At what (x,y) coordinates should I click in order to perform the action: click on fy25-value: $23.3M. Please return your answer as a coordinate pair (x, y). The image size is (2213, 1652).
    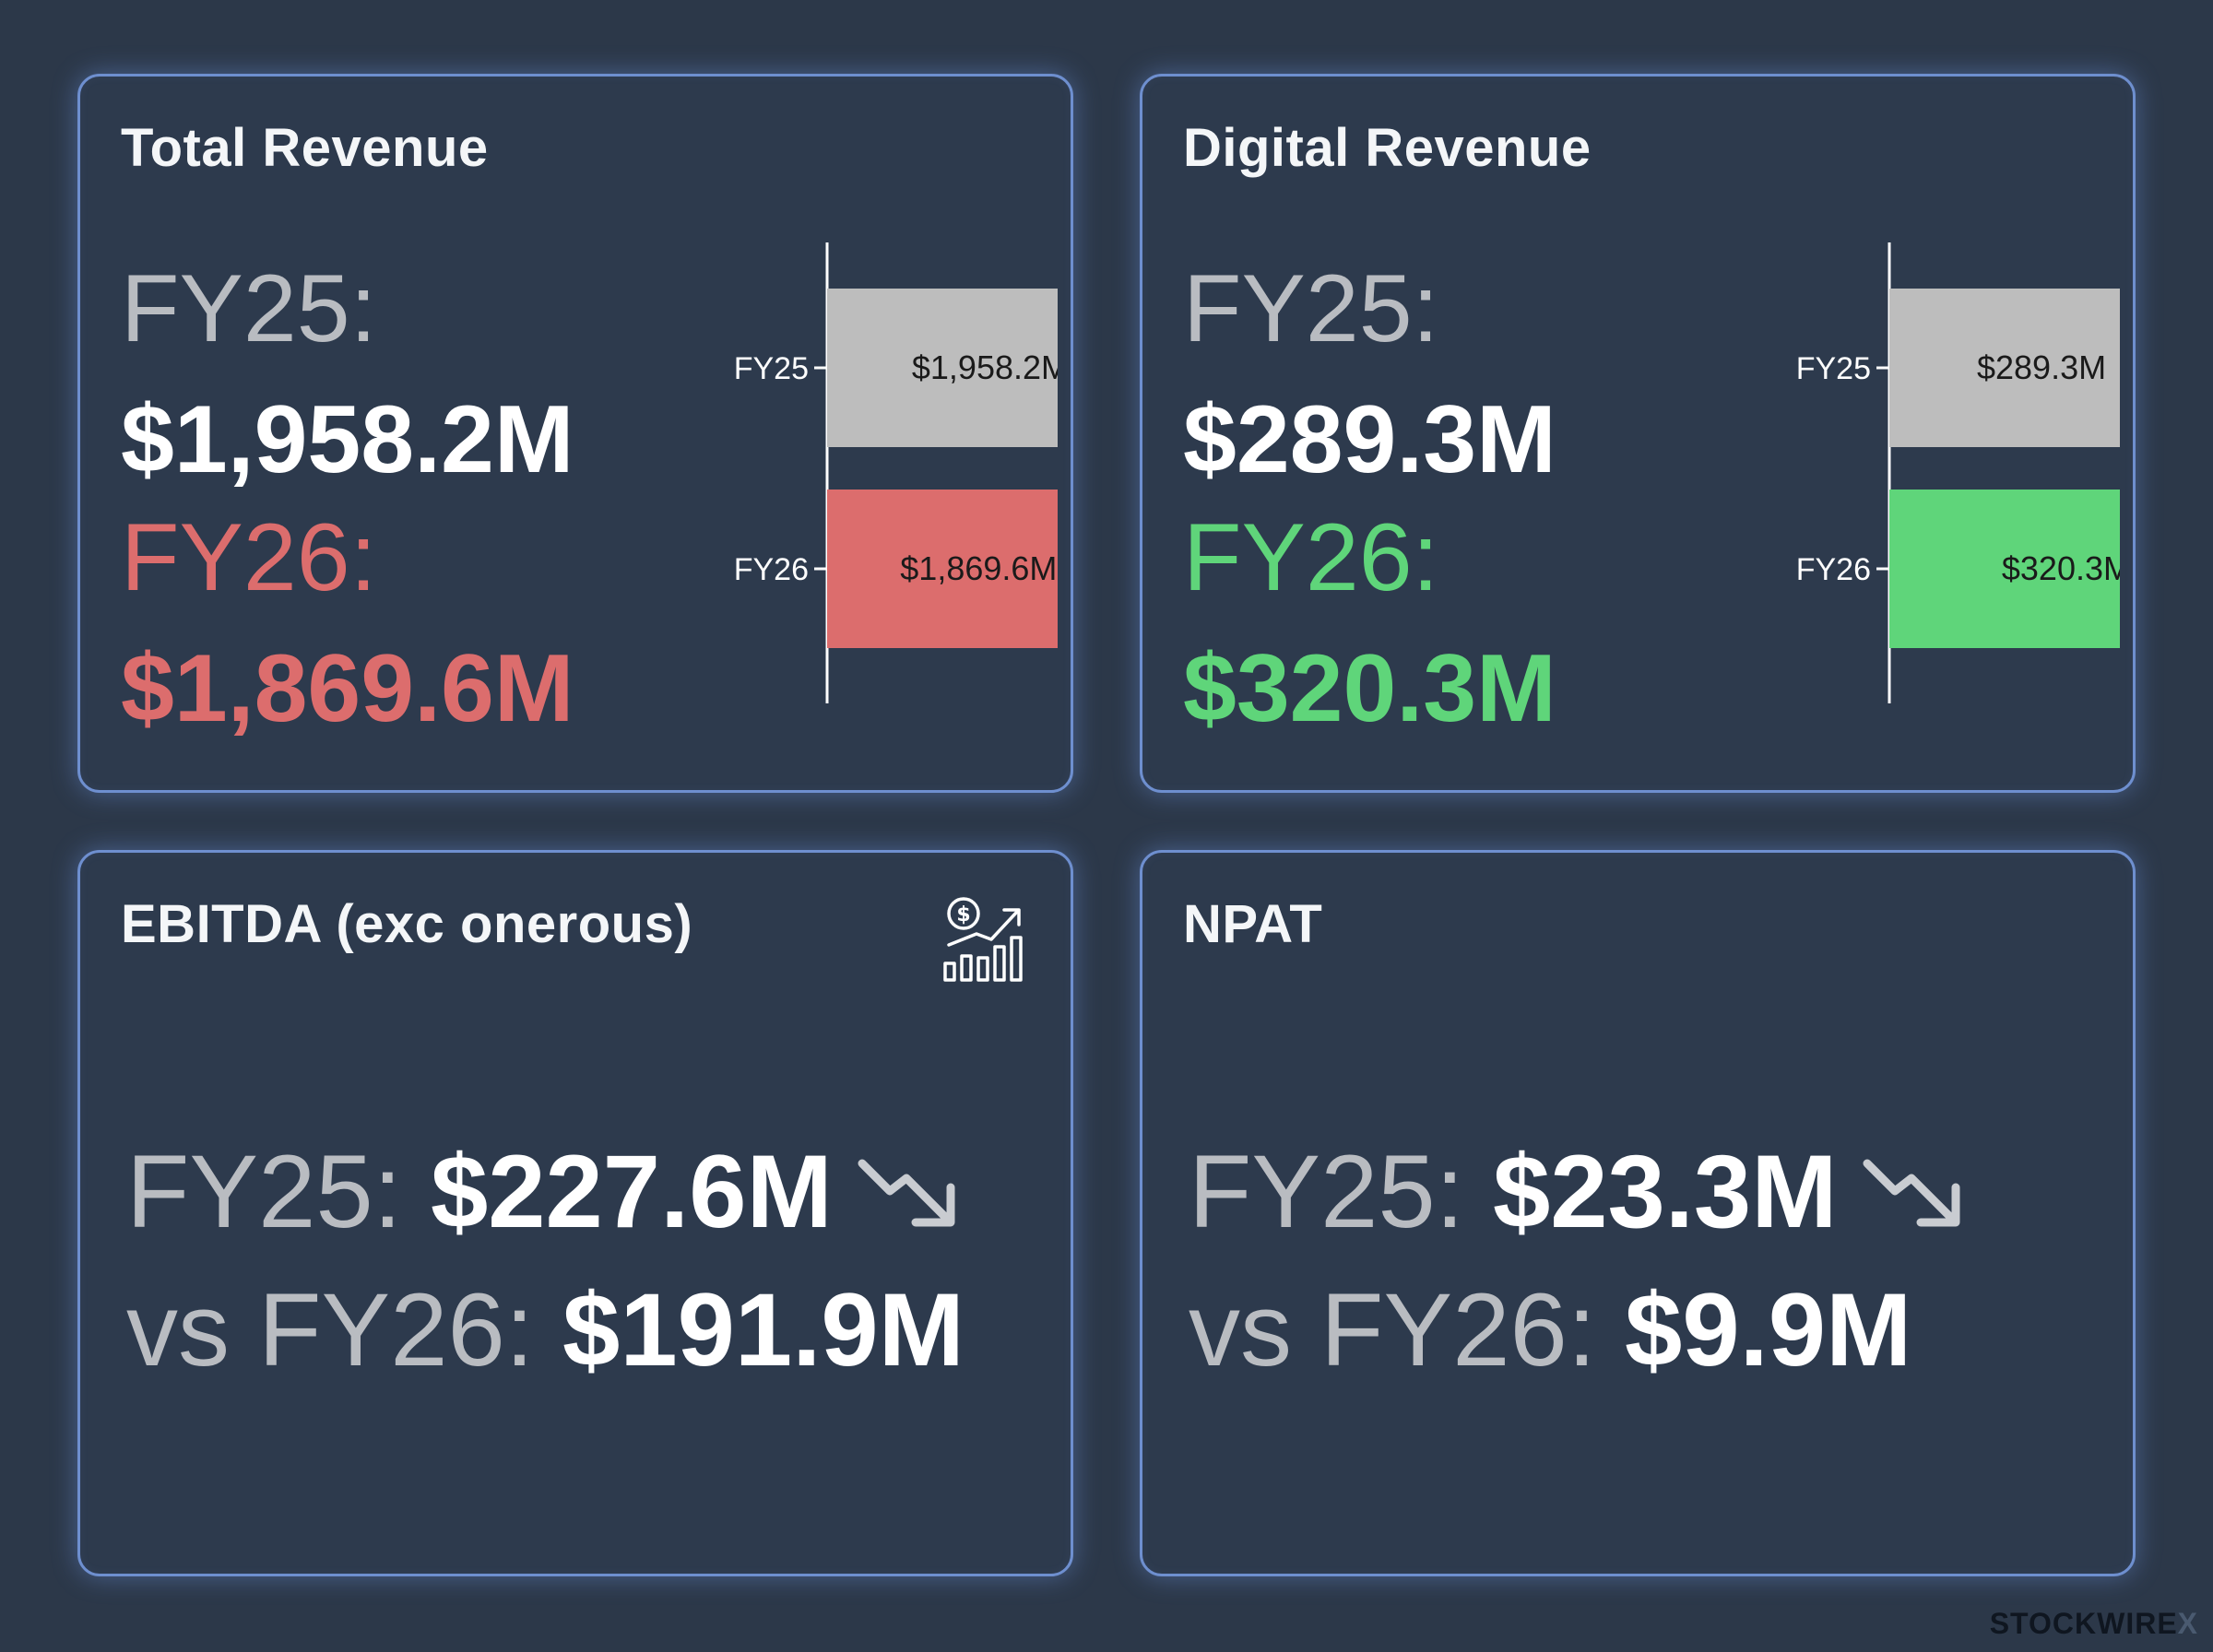
    Looking at the image, I should click on (1665, 1191).